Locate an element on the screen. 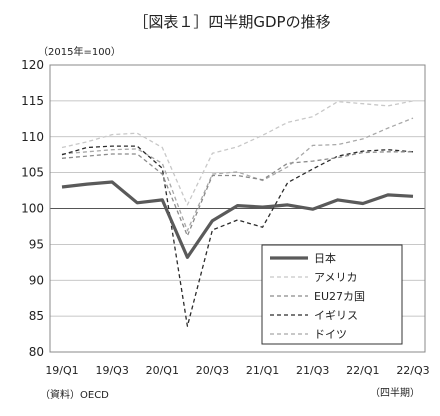 This screenshot has height=416, width=440. legend-label-0: 日本 is located at coordinates (325, 258).